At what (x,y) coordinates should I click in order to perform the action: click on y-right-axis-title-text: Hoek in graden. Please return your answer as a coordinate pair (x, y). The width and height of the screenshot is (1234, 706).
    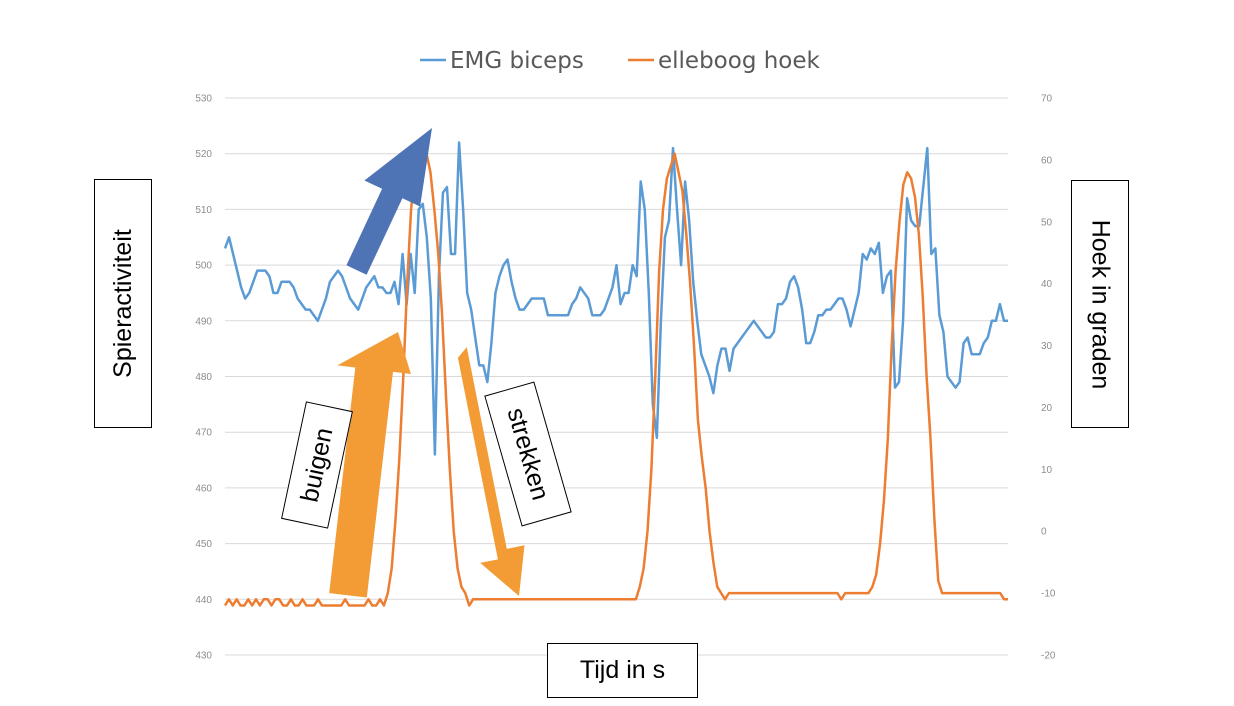
    Looking at the image, I should click on (1100, 304).